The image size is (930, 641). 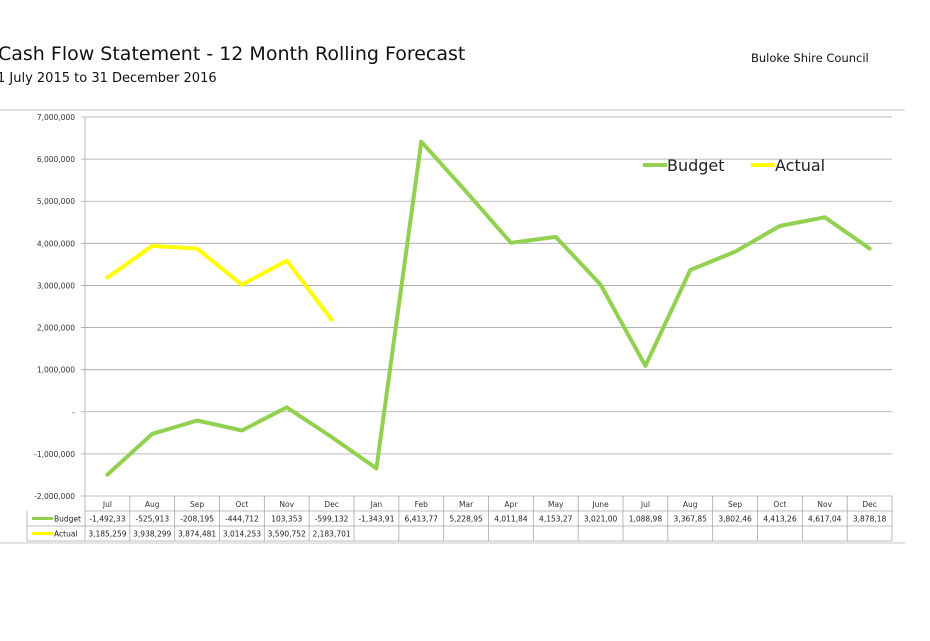 I want to click on table-series-name: Budget, so click(x=67, y=519).